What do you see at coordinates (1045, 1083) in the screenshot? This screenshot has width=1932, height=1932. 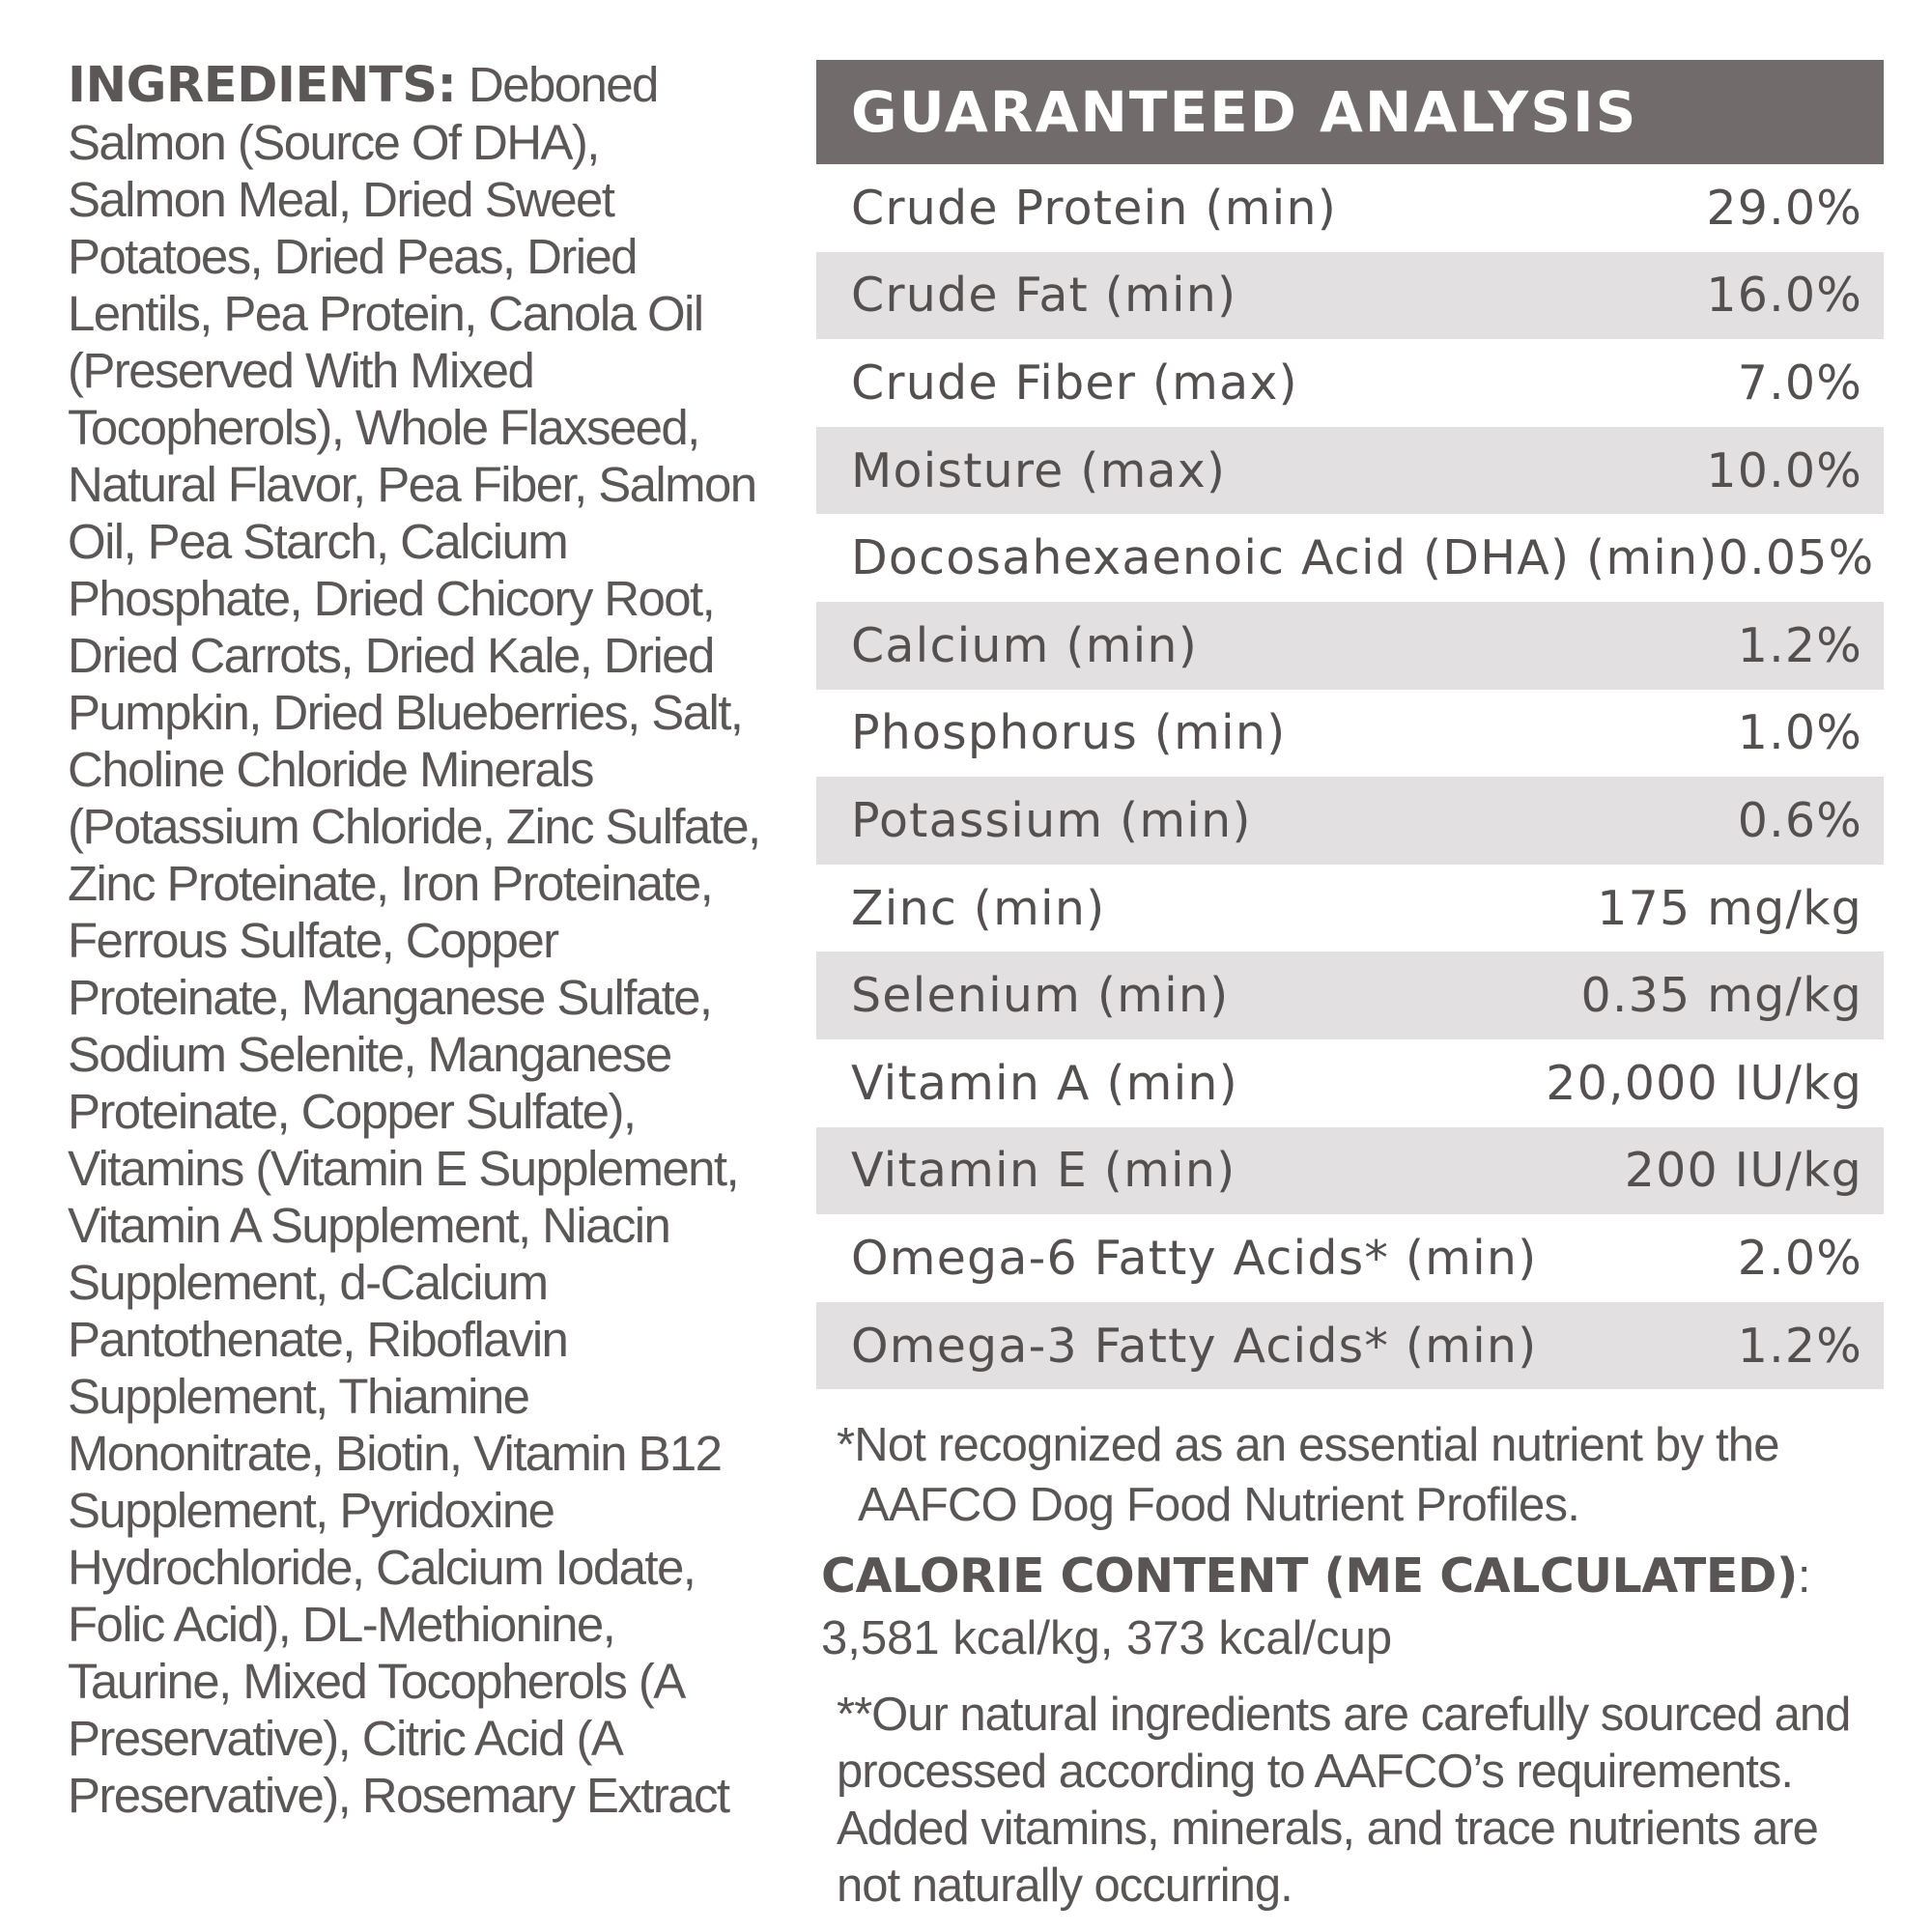 I see `analysis-row-label: Vitamin A (min)` at bounding box center [1045, 1083].